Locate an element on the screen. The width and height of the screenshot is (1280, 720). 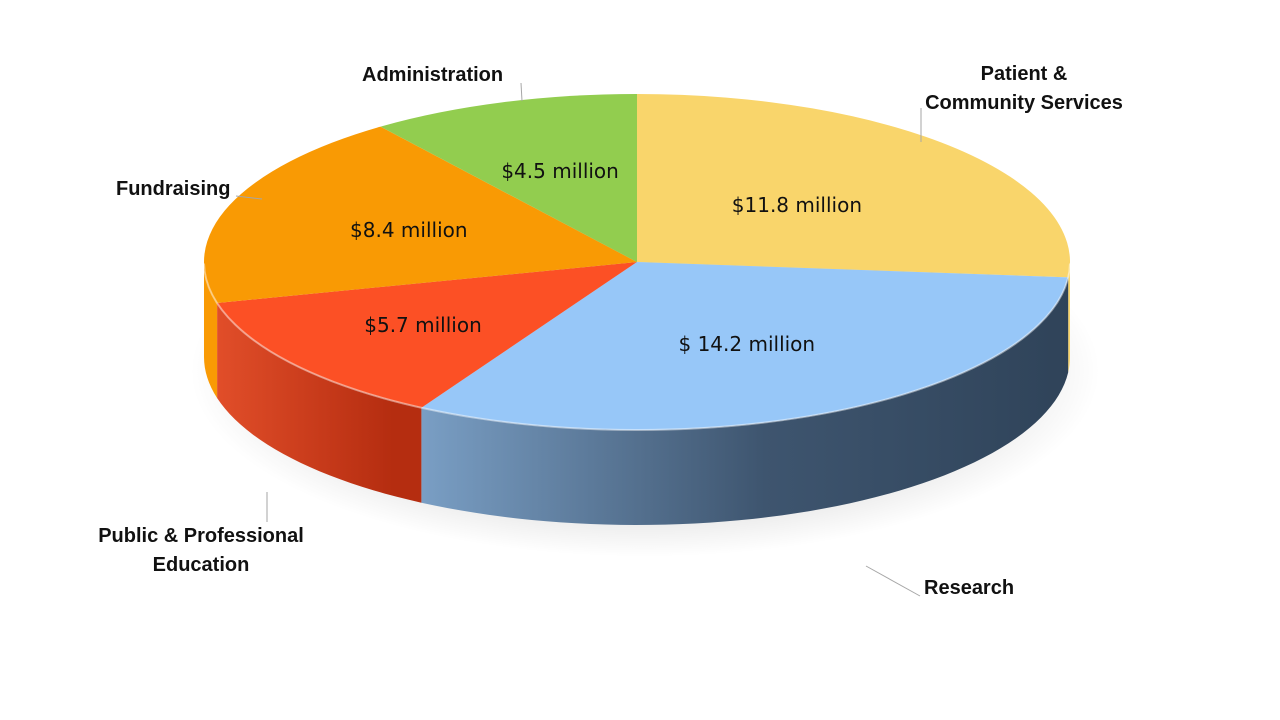
category-label-line: Administration is located at coordinates (433, 75).